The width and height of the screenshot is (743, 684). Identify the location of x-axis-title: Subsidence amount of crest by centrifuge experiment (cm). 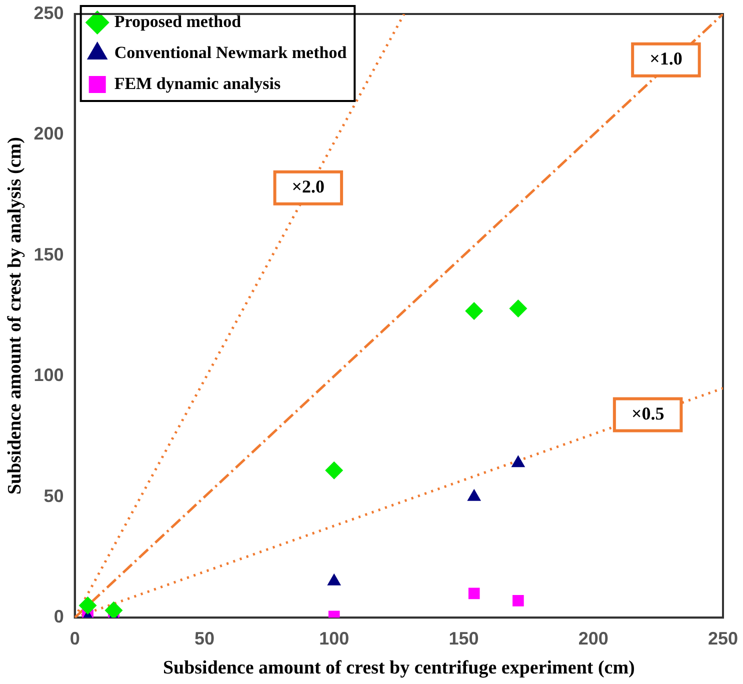
(398, 668).